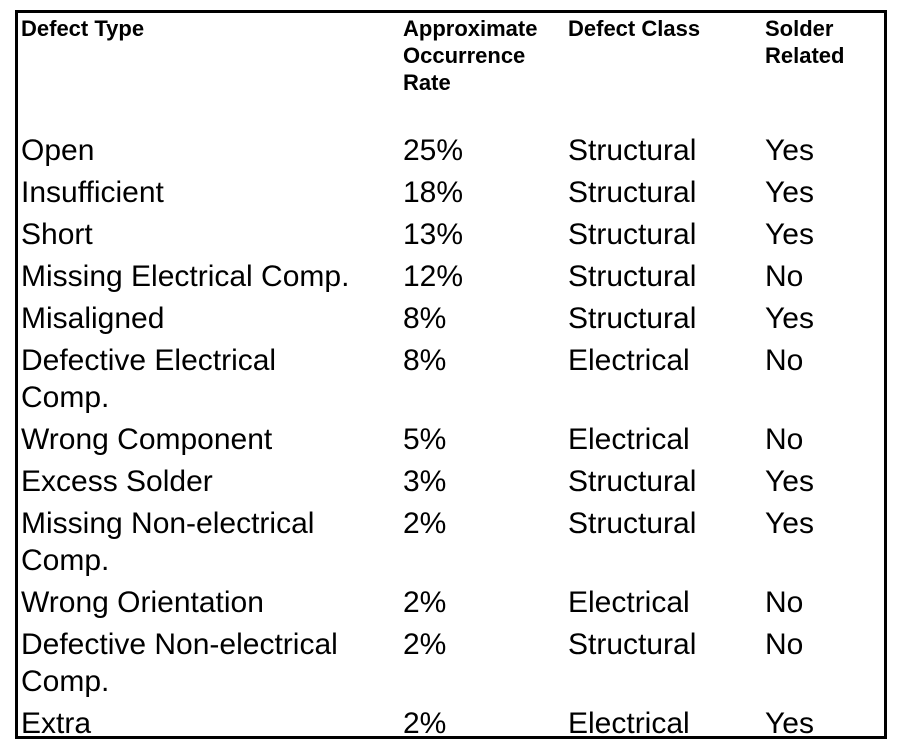 This screenshot has width=900, height=747. I want to click on table-cell: Open, so click(58, 150).